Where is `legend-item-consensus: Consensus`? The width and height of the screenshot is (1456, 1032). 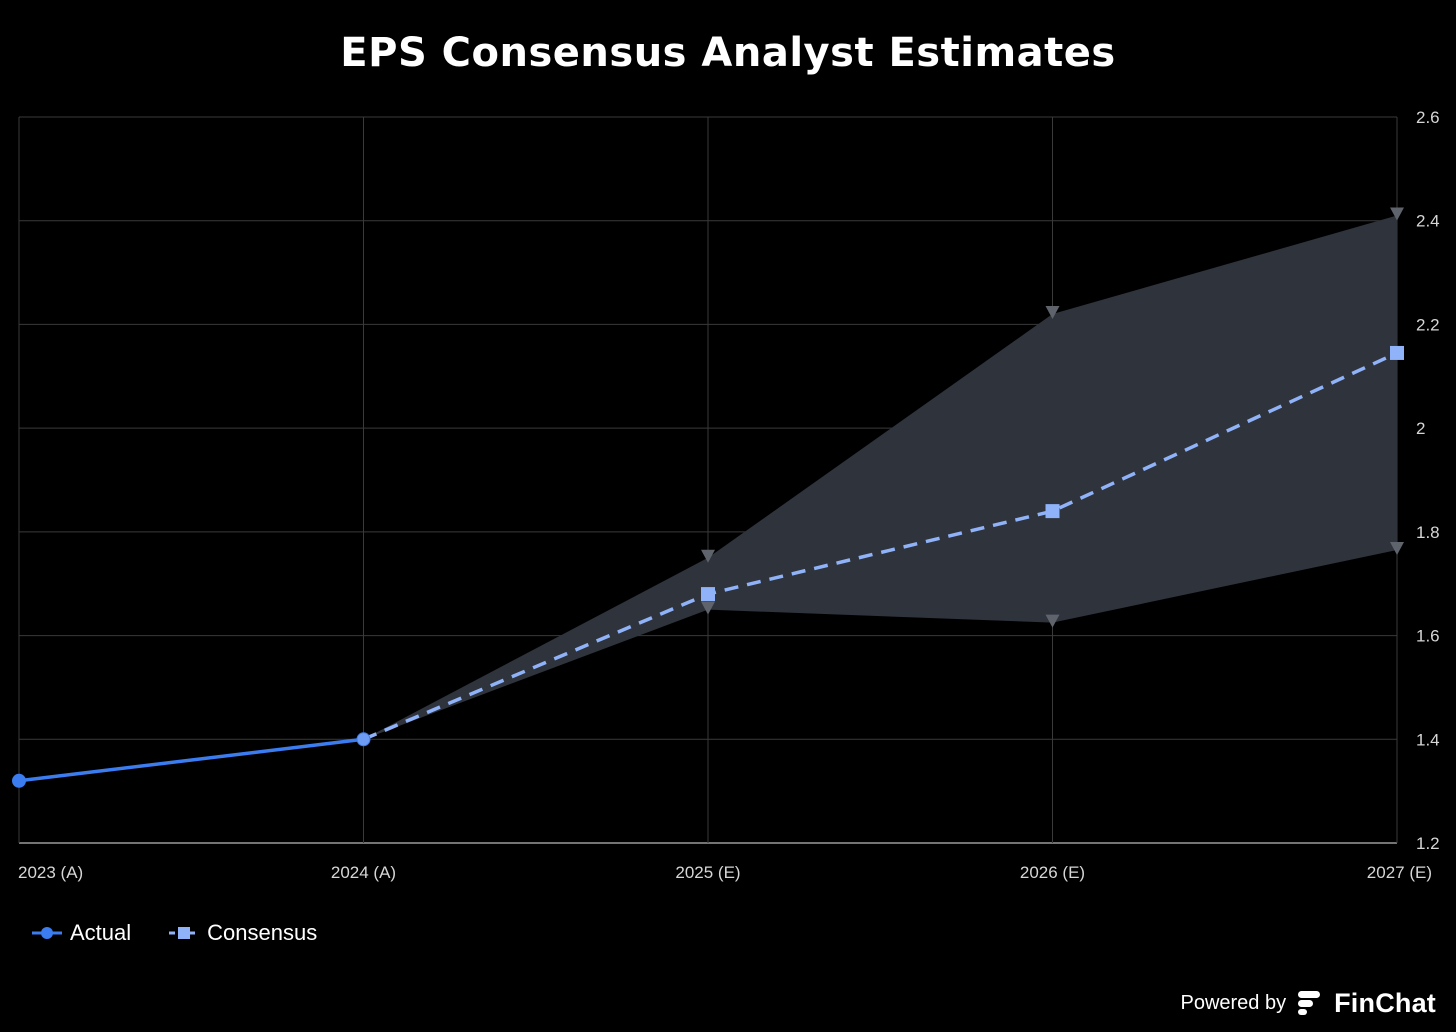 legend-item-consensus: Consensus is located at coordinates (243, 933).